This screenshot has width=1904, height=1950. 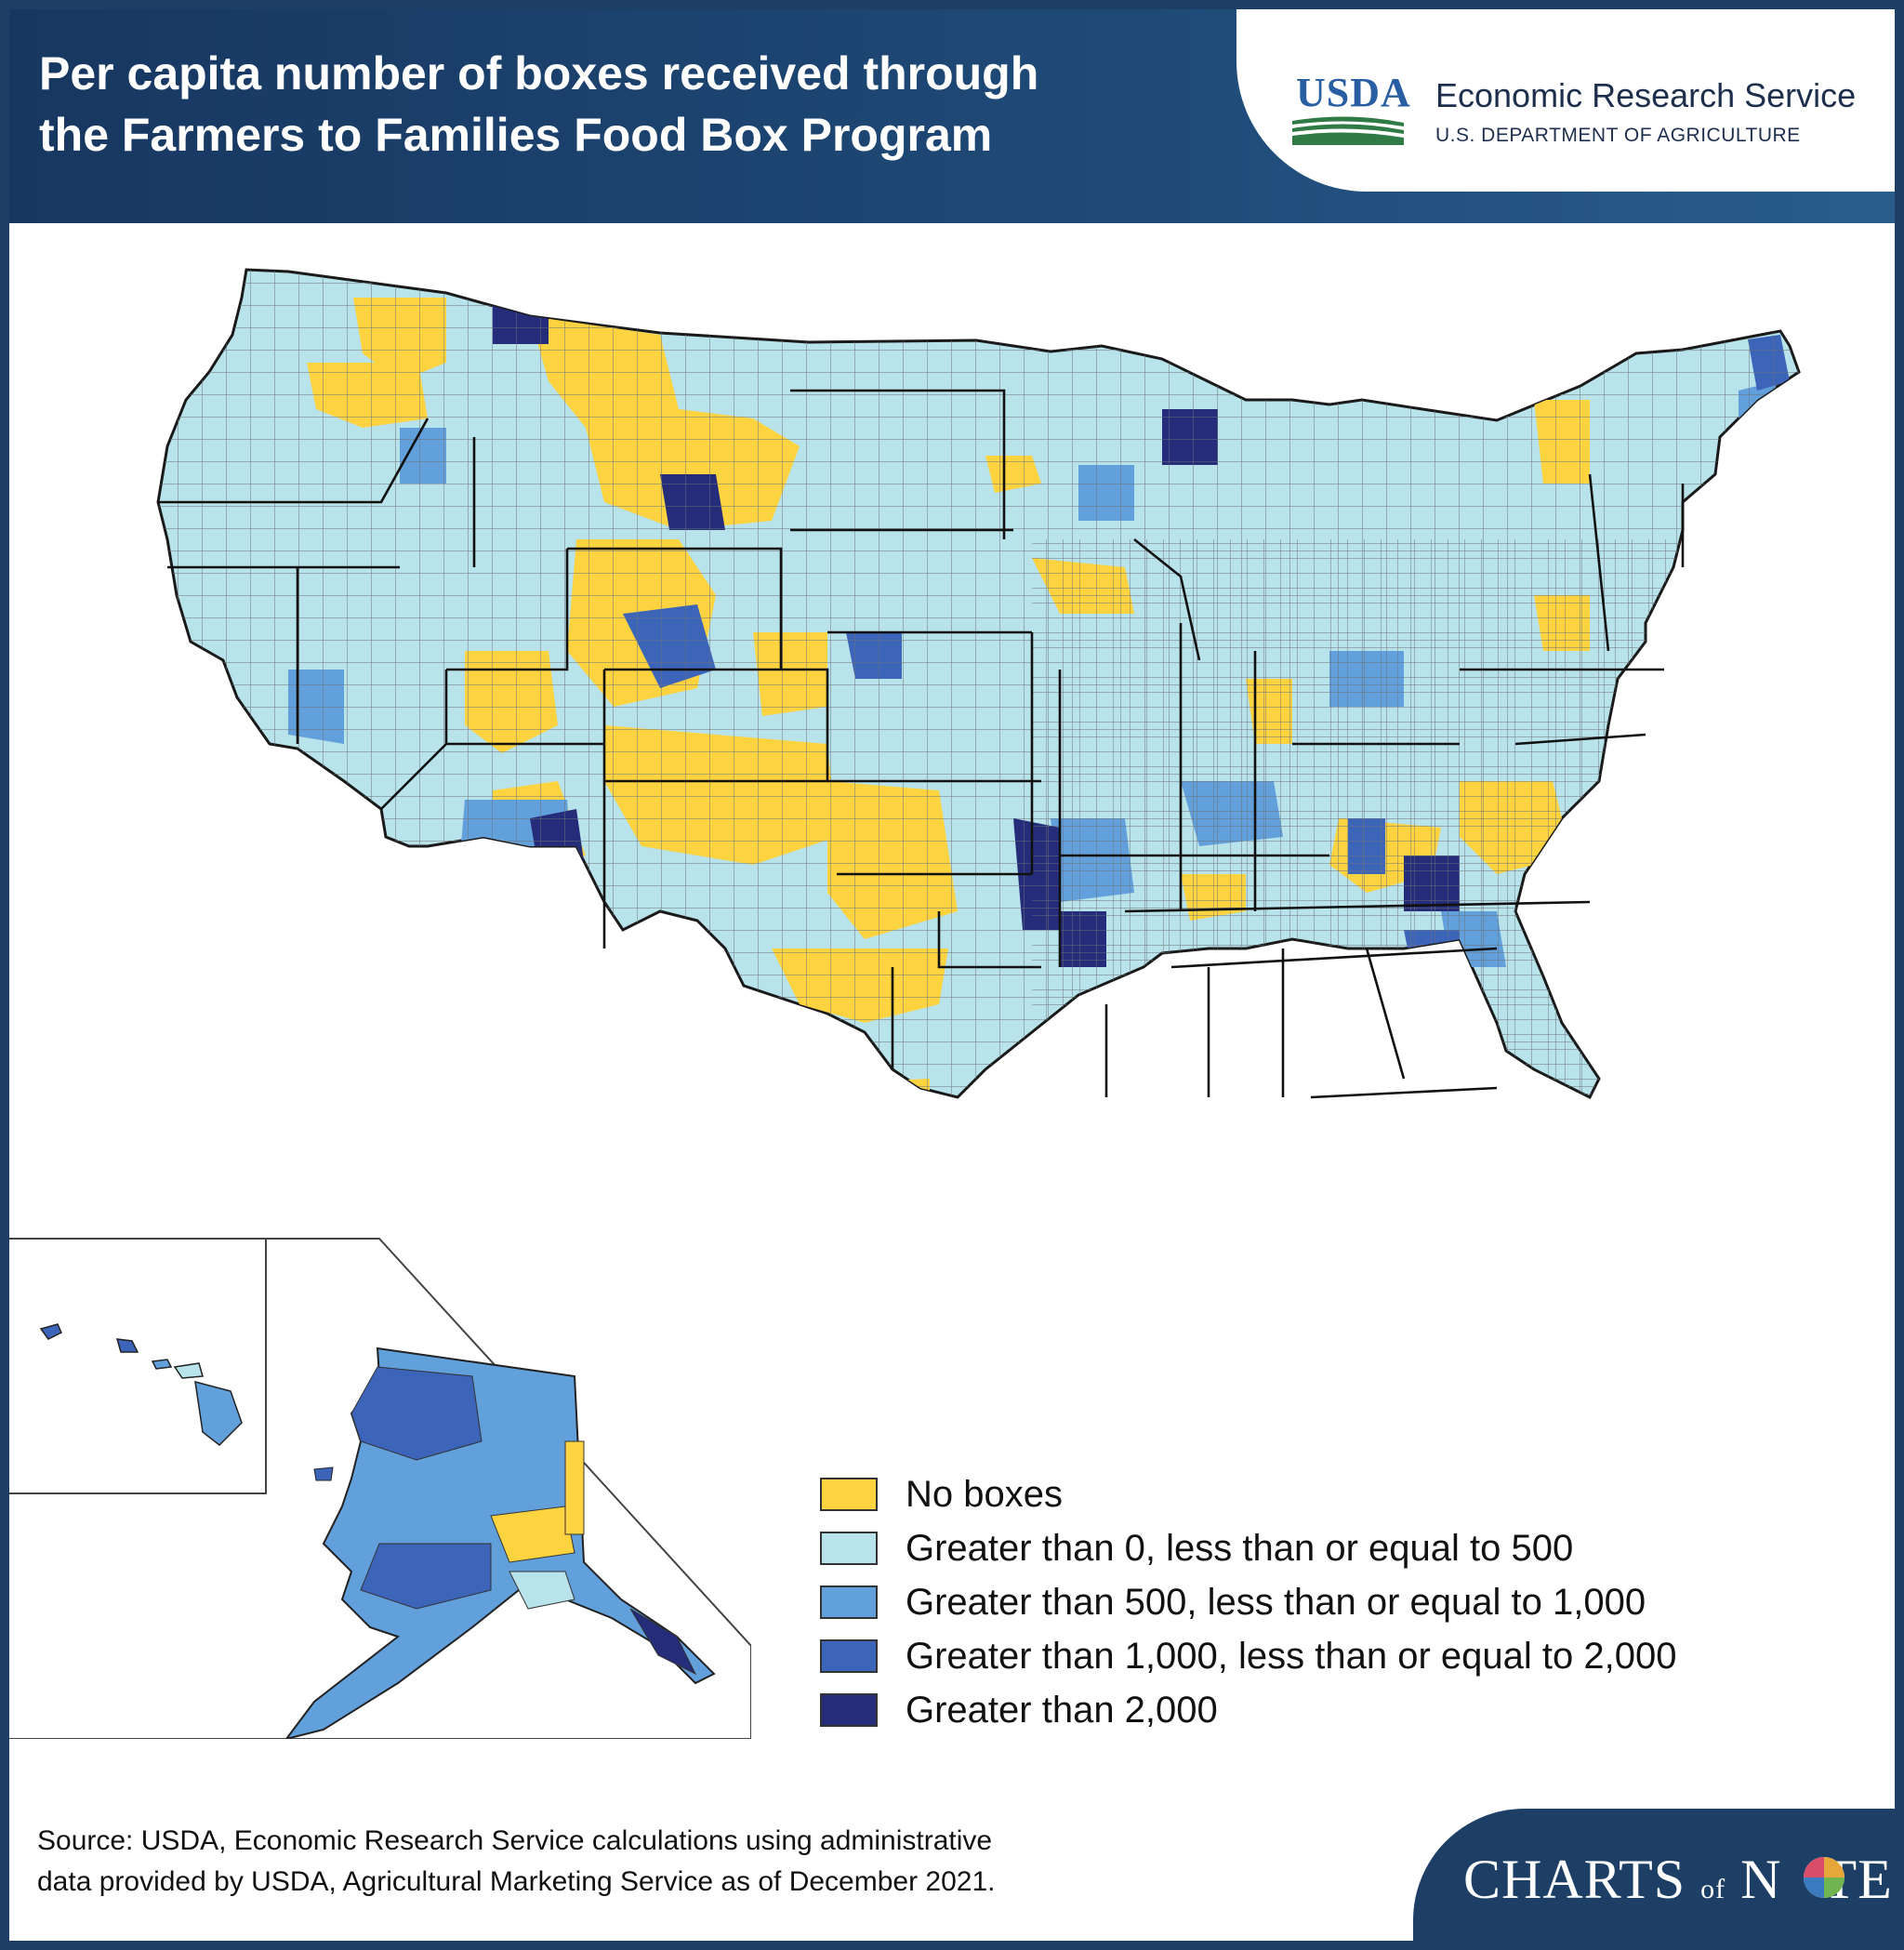 I want to click on legend-item-no-boxes: No boxes, so click(x=1331, y=1494).